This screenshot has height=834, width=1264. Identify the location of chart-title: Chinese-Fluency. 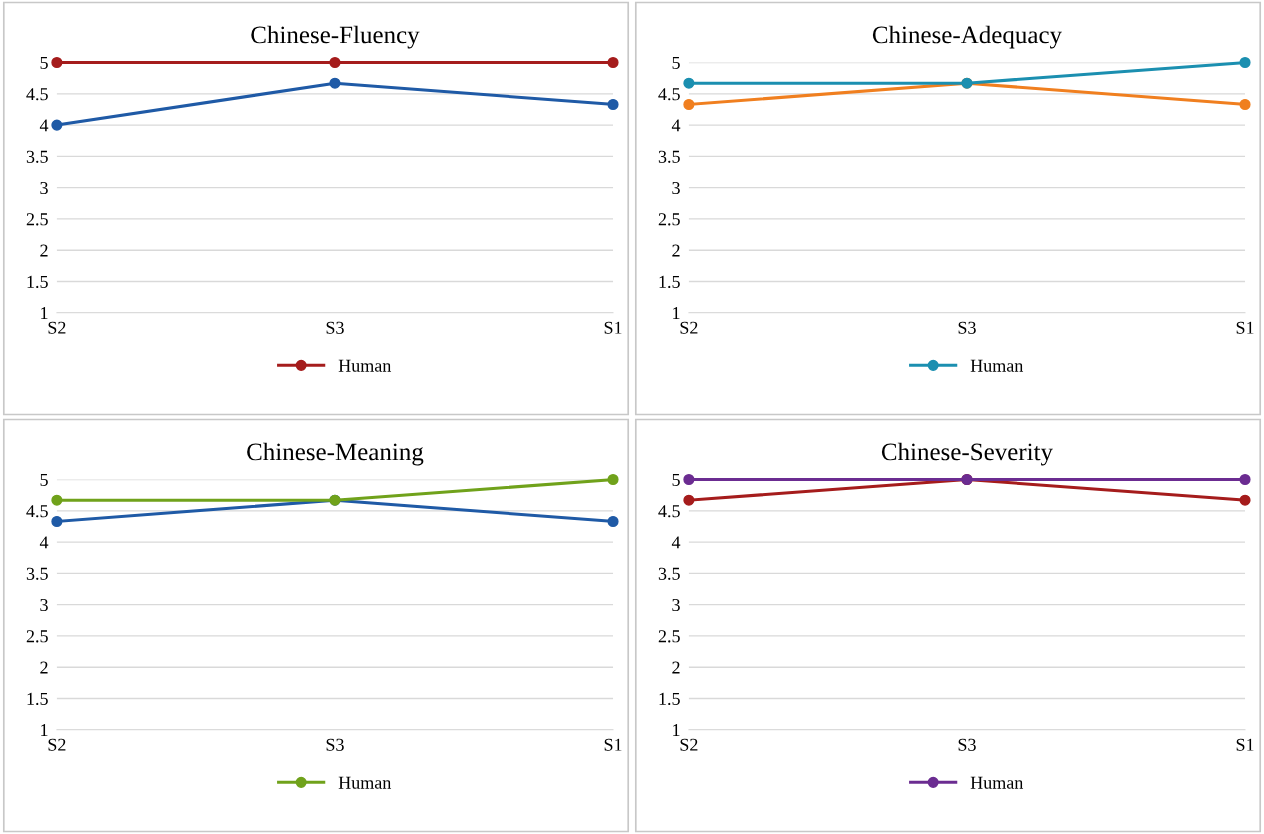
(335, 37).